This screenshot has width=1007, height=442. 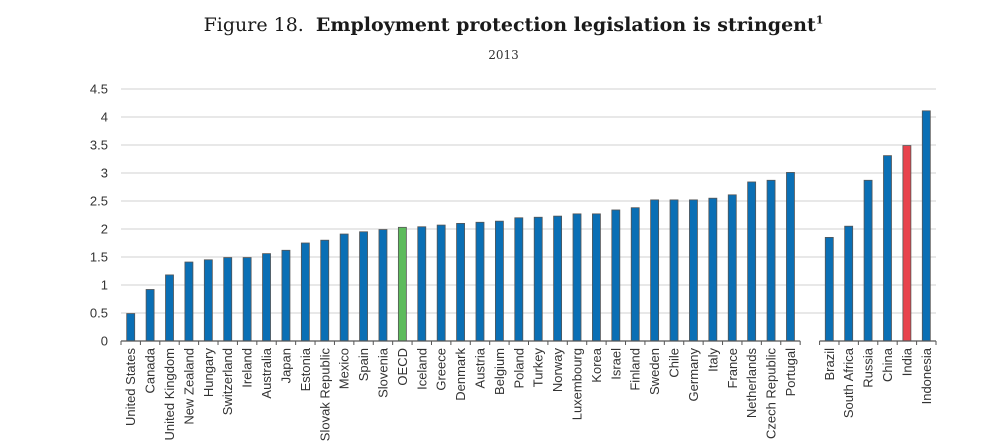 I want to click on bar-iceland, so click(x=422, y=284).